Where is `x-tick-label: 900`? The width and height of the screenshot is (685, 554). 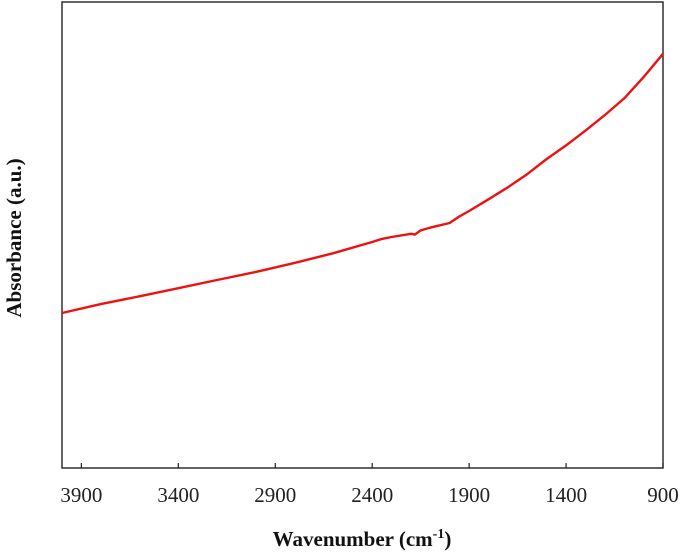
x-tick-label: 900 is located at coordinates (663, 495).